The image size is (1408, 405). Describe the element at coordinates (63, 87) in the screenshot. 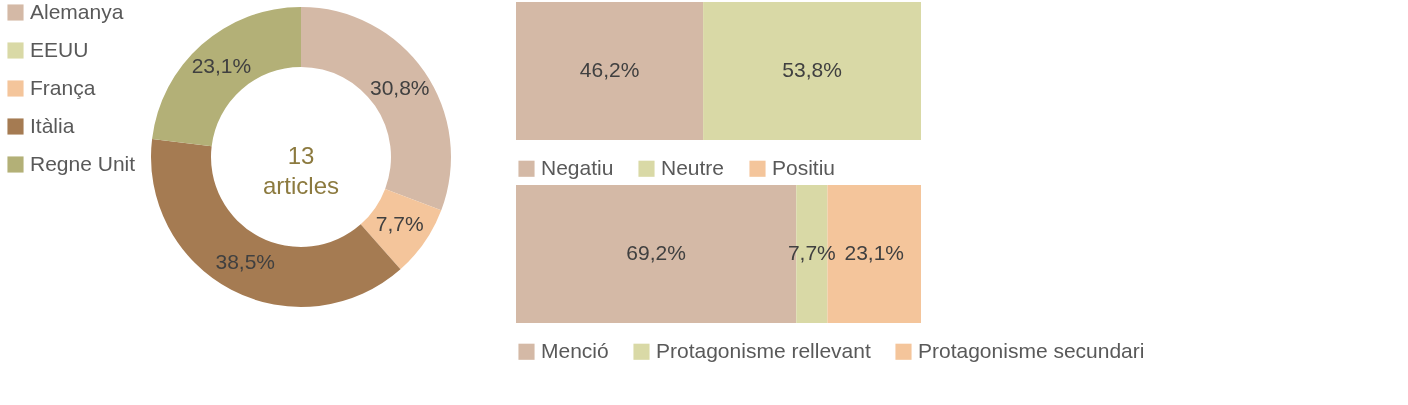

I see `legend-label: França` at that location.